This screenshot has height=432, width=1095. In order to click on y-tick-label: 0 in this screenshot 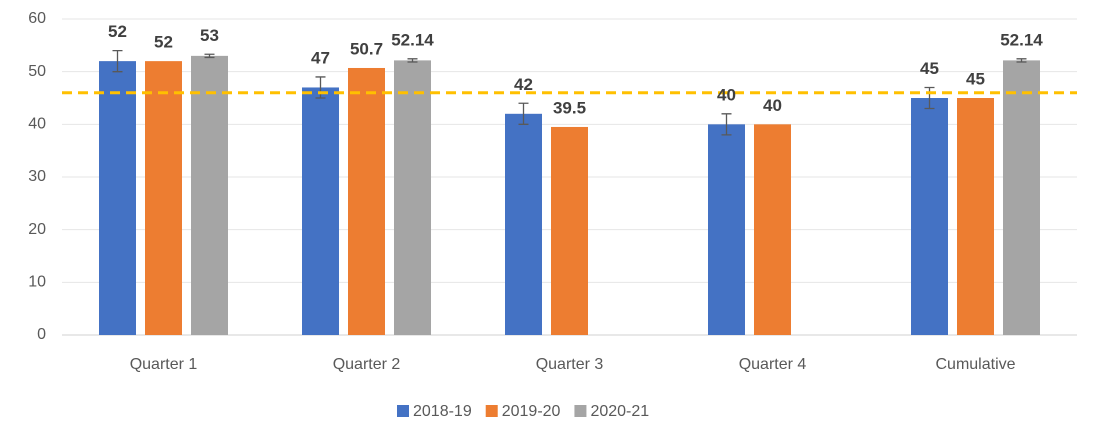, I will do `click(41, 334)`.